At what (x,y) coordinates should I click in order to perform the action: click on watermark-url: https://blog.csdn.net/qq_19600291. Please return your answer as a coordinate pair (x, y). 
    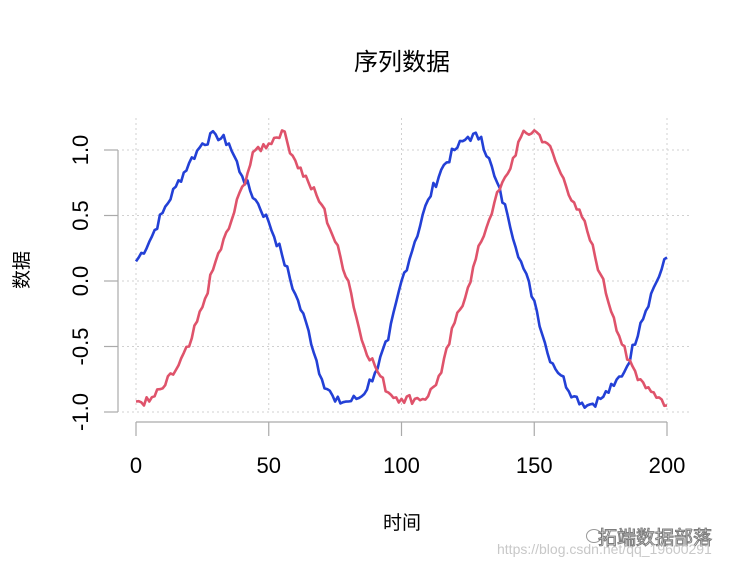
    Looking at the image, I should click on (604, 549).